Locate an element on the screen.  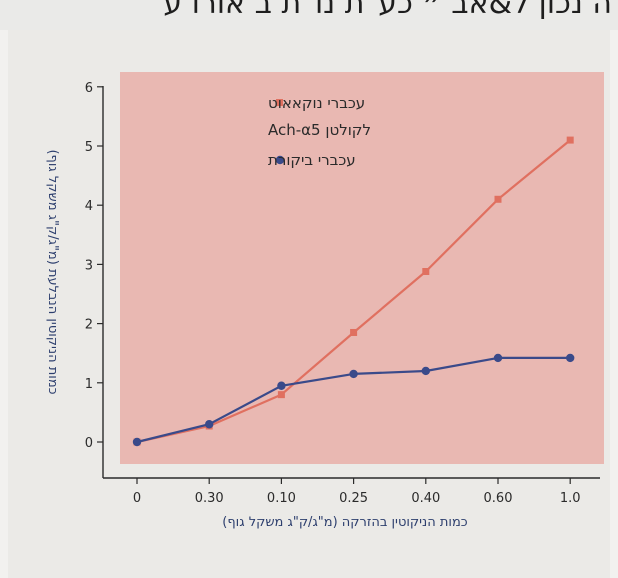
legend-entry: עכברי נוקאאוט לקולטן Ach-α5 is located at coordinates (319, 116).